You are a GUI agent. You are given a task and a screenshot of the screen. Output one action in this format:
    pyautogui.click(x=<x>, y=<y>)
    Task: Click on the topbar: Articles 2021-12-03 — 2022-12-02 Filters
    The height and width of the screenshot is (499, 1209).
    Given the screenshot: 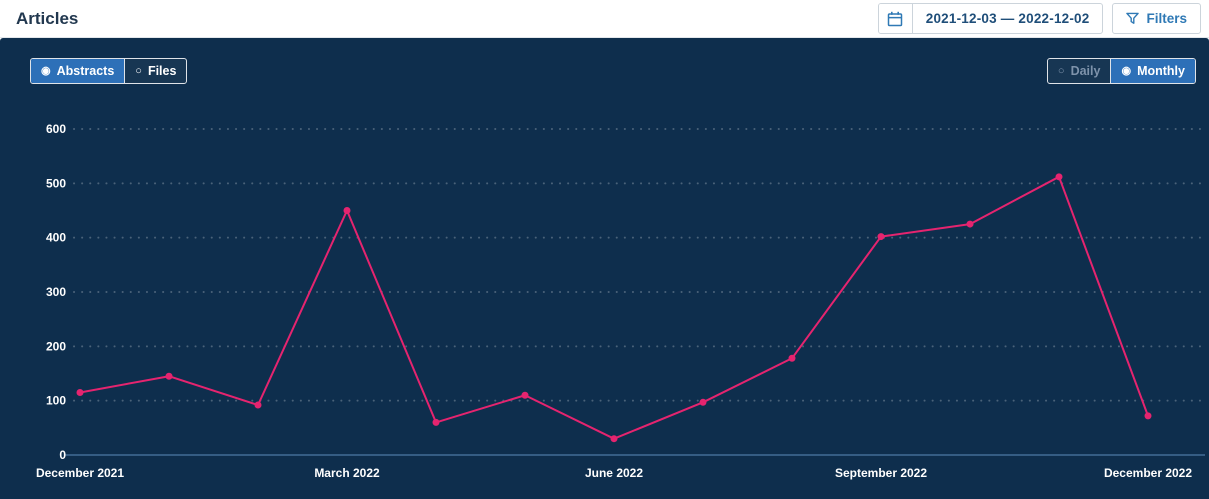 What is the action you would take?
    pyautogui.click(x=604, y=19)
    